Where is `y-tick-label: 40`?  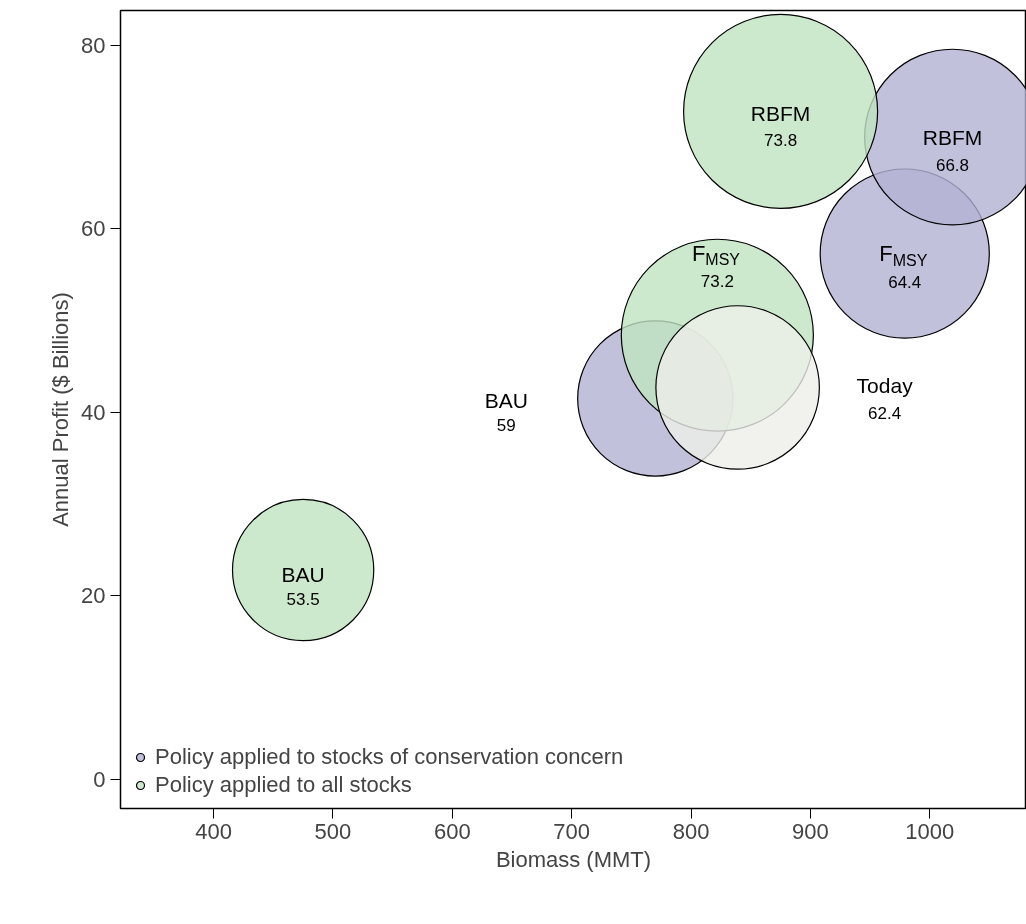 y-tick-label: 40 is located at coordinates (93, 412).